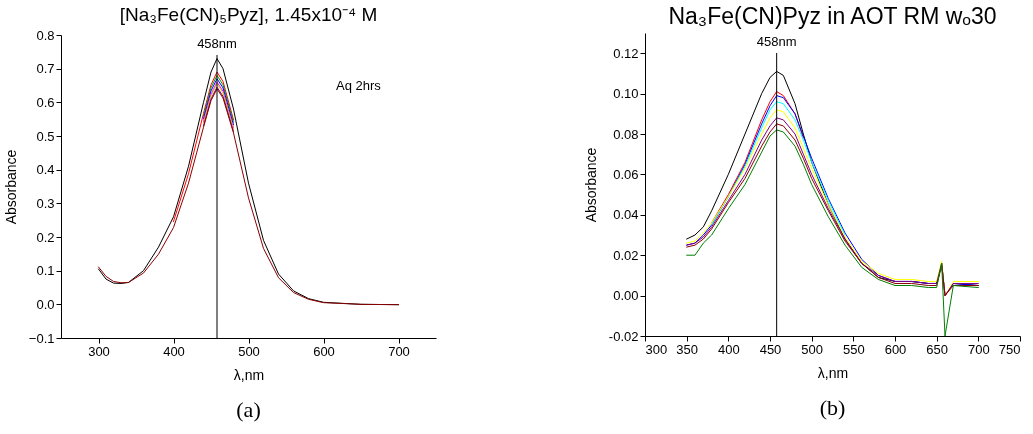 The width and height of the screenshot is (1033, 434). Describe the element at coordinates (626, 134) in the screenshot. I see `y-tick-label: 0.08` at that location.